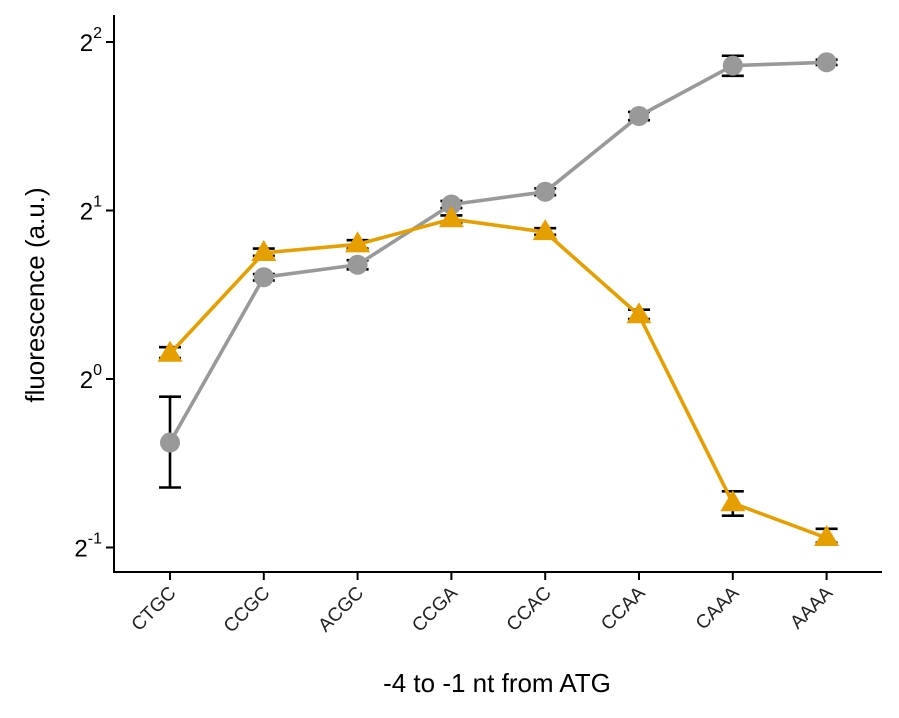 The image size is (899, 718). What do you see at coordinates (497, 683) in the screenshot?
I see `x-axis-title: -4 to -1 nt from ATG` at bounding box center [497, 683].